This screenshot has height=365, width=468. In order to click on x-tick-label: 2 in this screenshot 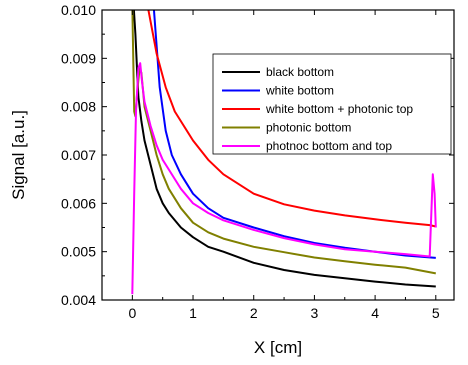, I will do `click(254, 313)`.